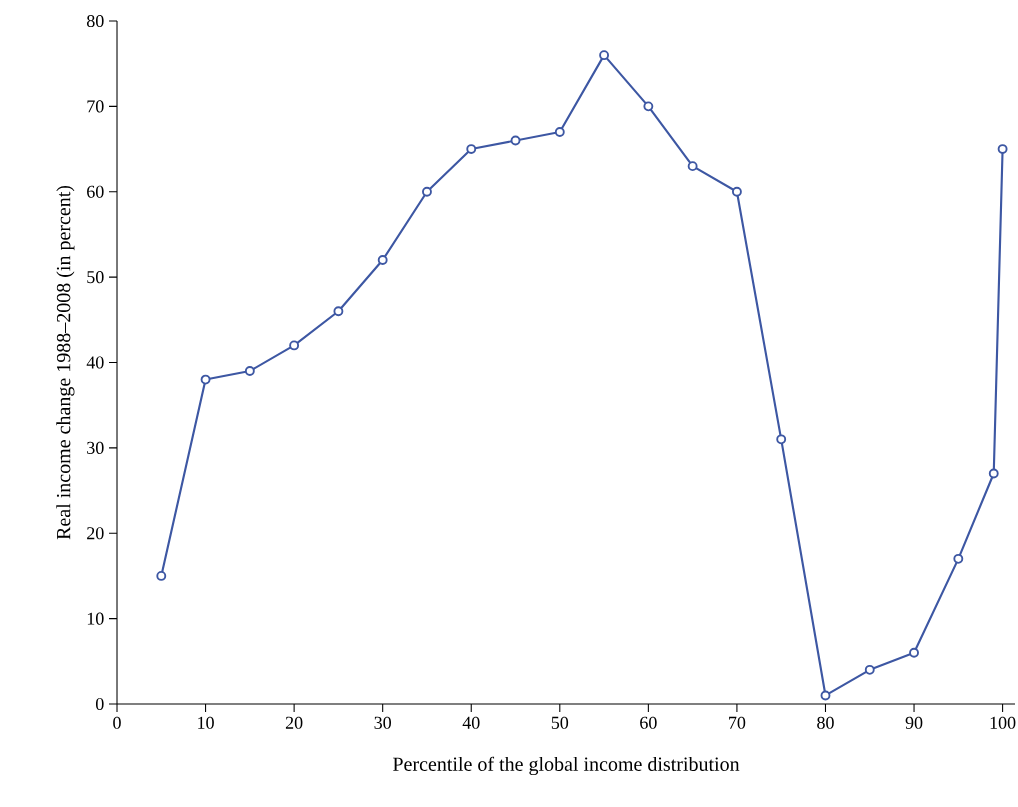 The height and width of the screenshot is (807, 1018). Describe the element at coordinates (206, 722) in the screenshot. I see `x-tick-label: 10` at that location.